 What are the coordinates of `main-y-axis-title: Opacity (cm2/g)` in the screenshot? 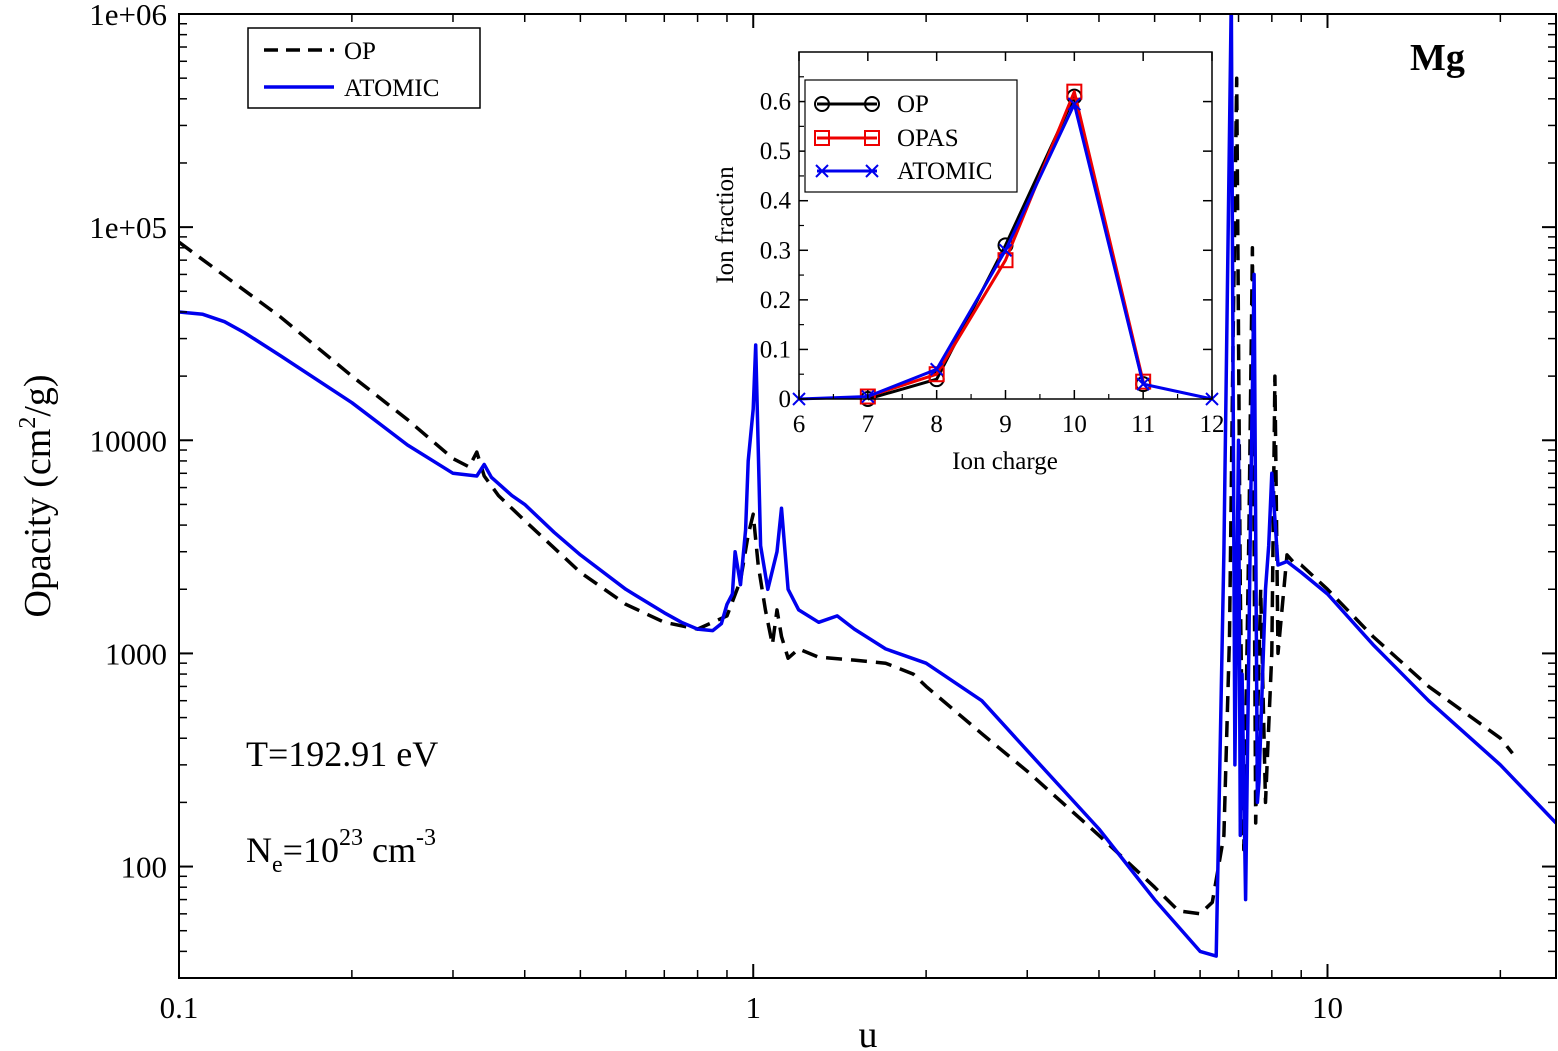 It's located at (37, 495).